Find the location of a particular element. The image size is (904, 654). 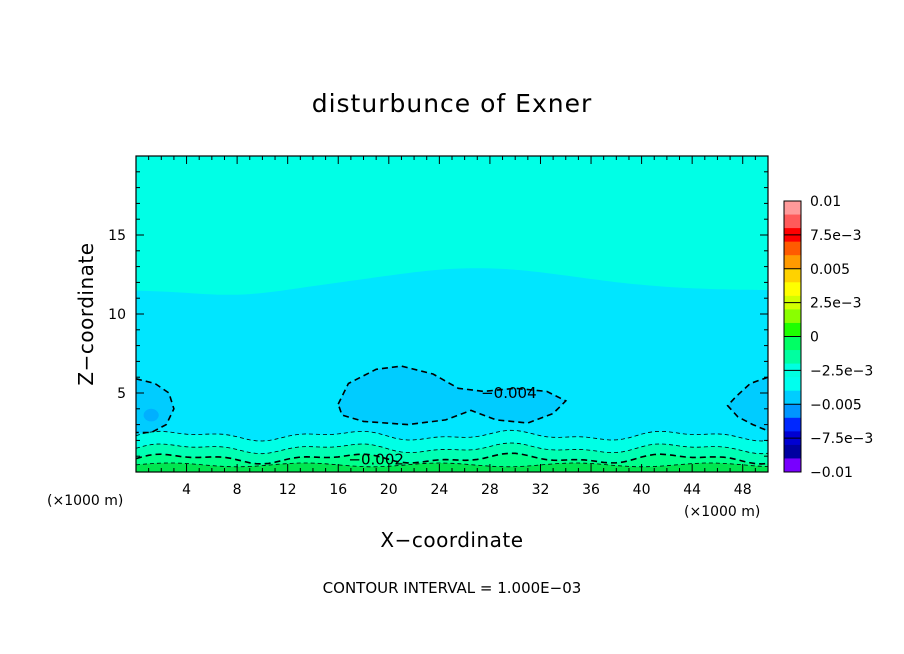

colorbar-label: −0.005 is located at coordinates (836, 405).